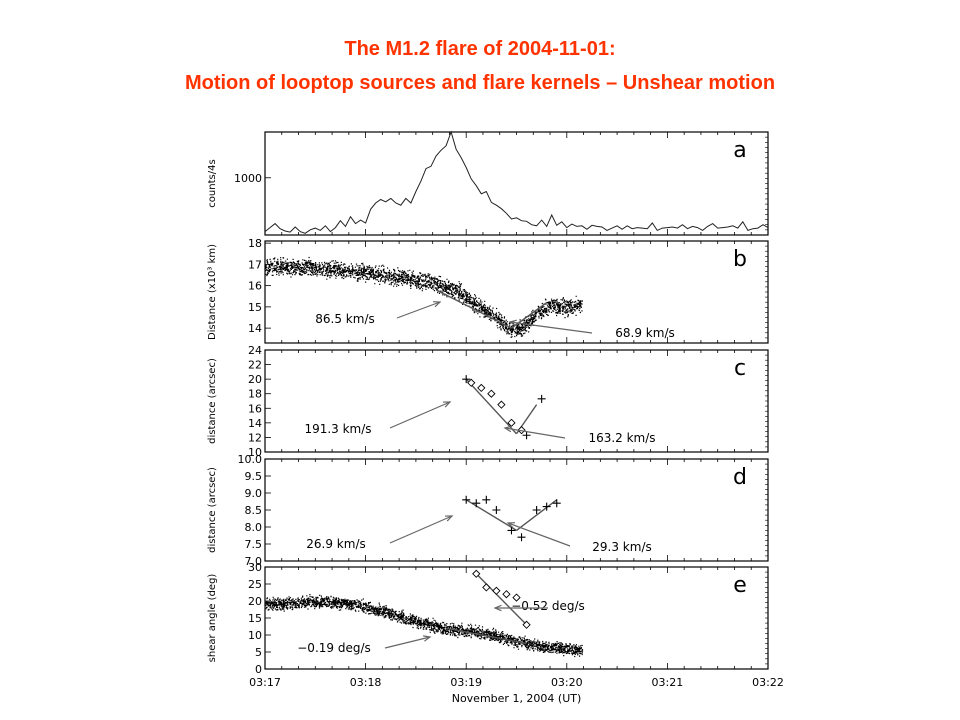  I want to click on panel-c-ytick-label: 24, so click(255, 350).